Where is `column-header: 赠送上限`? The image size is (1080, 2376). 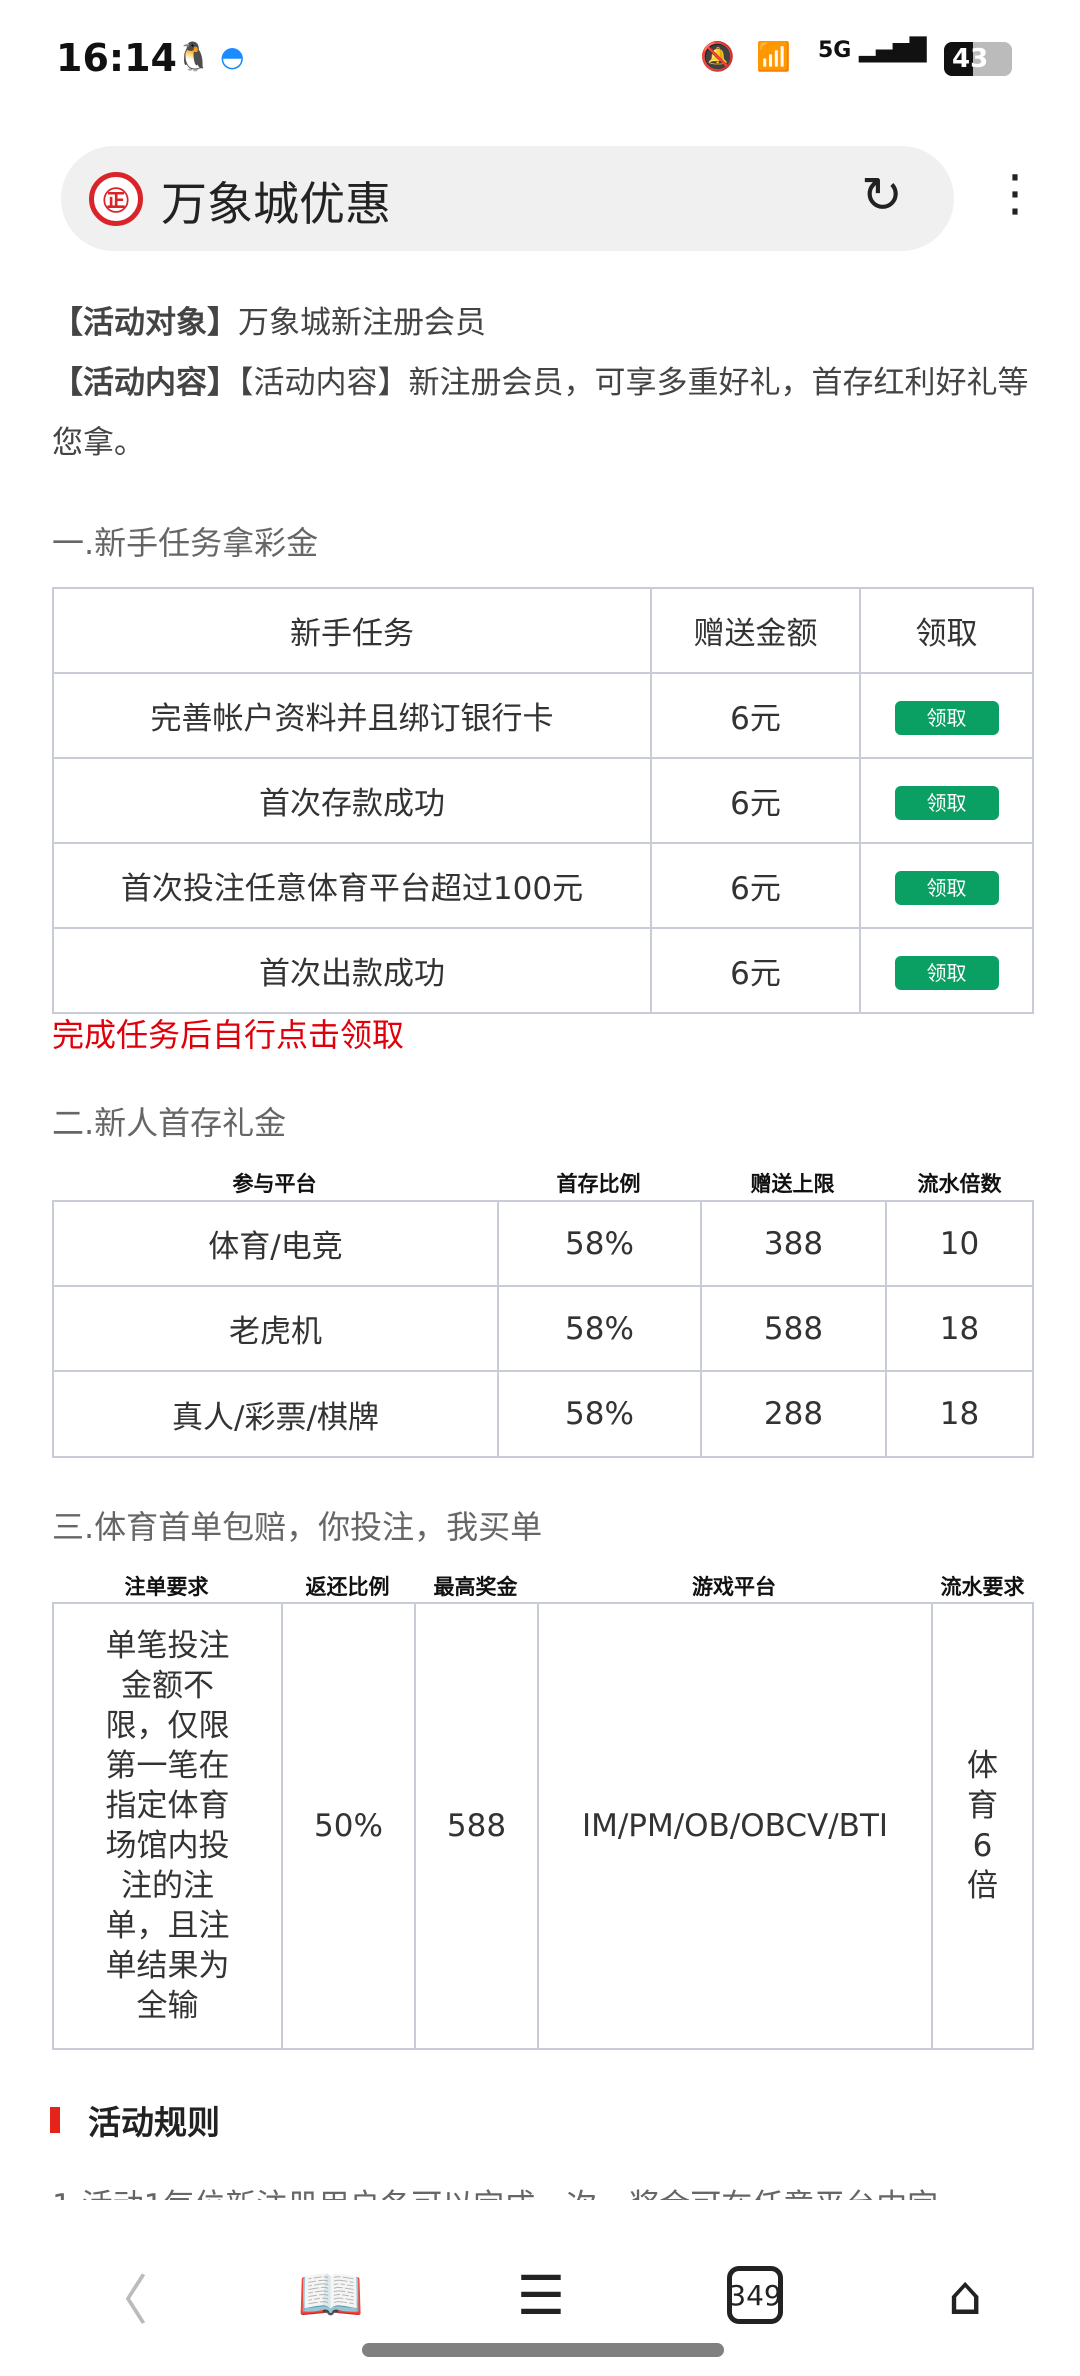 column-header: 赠送上限 is located at coordinates (792, 1184).